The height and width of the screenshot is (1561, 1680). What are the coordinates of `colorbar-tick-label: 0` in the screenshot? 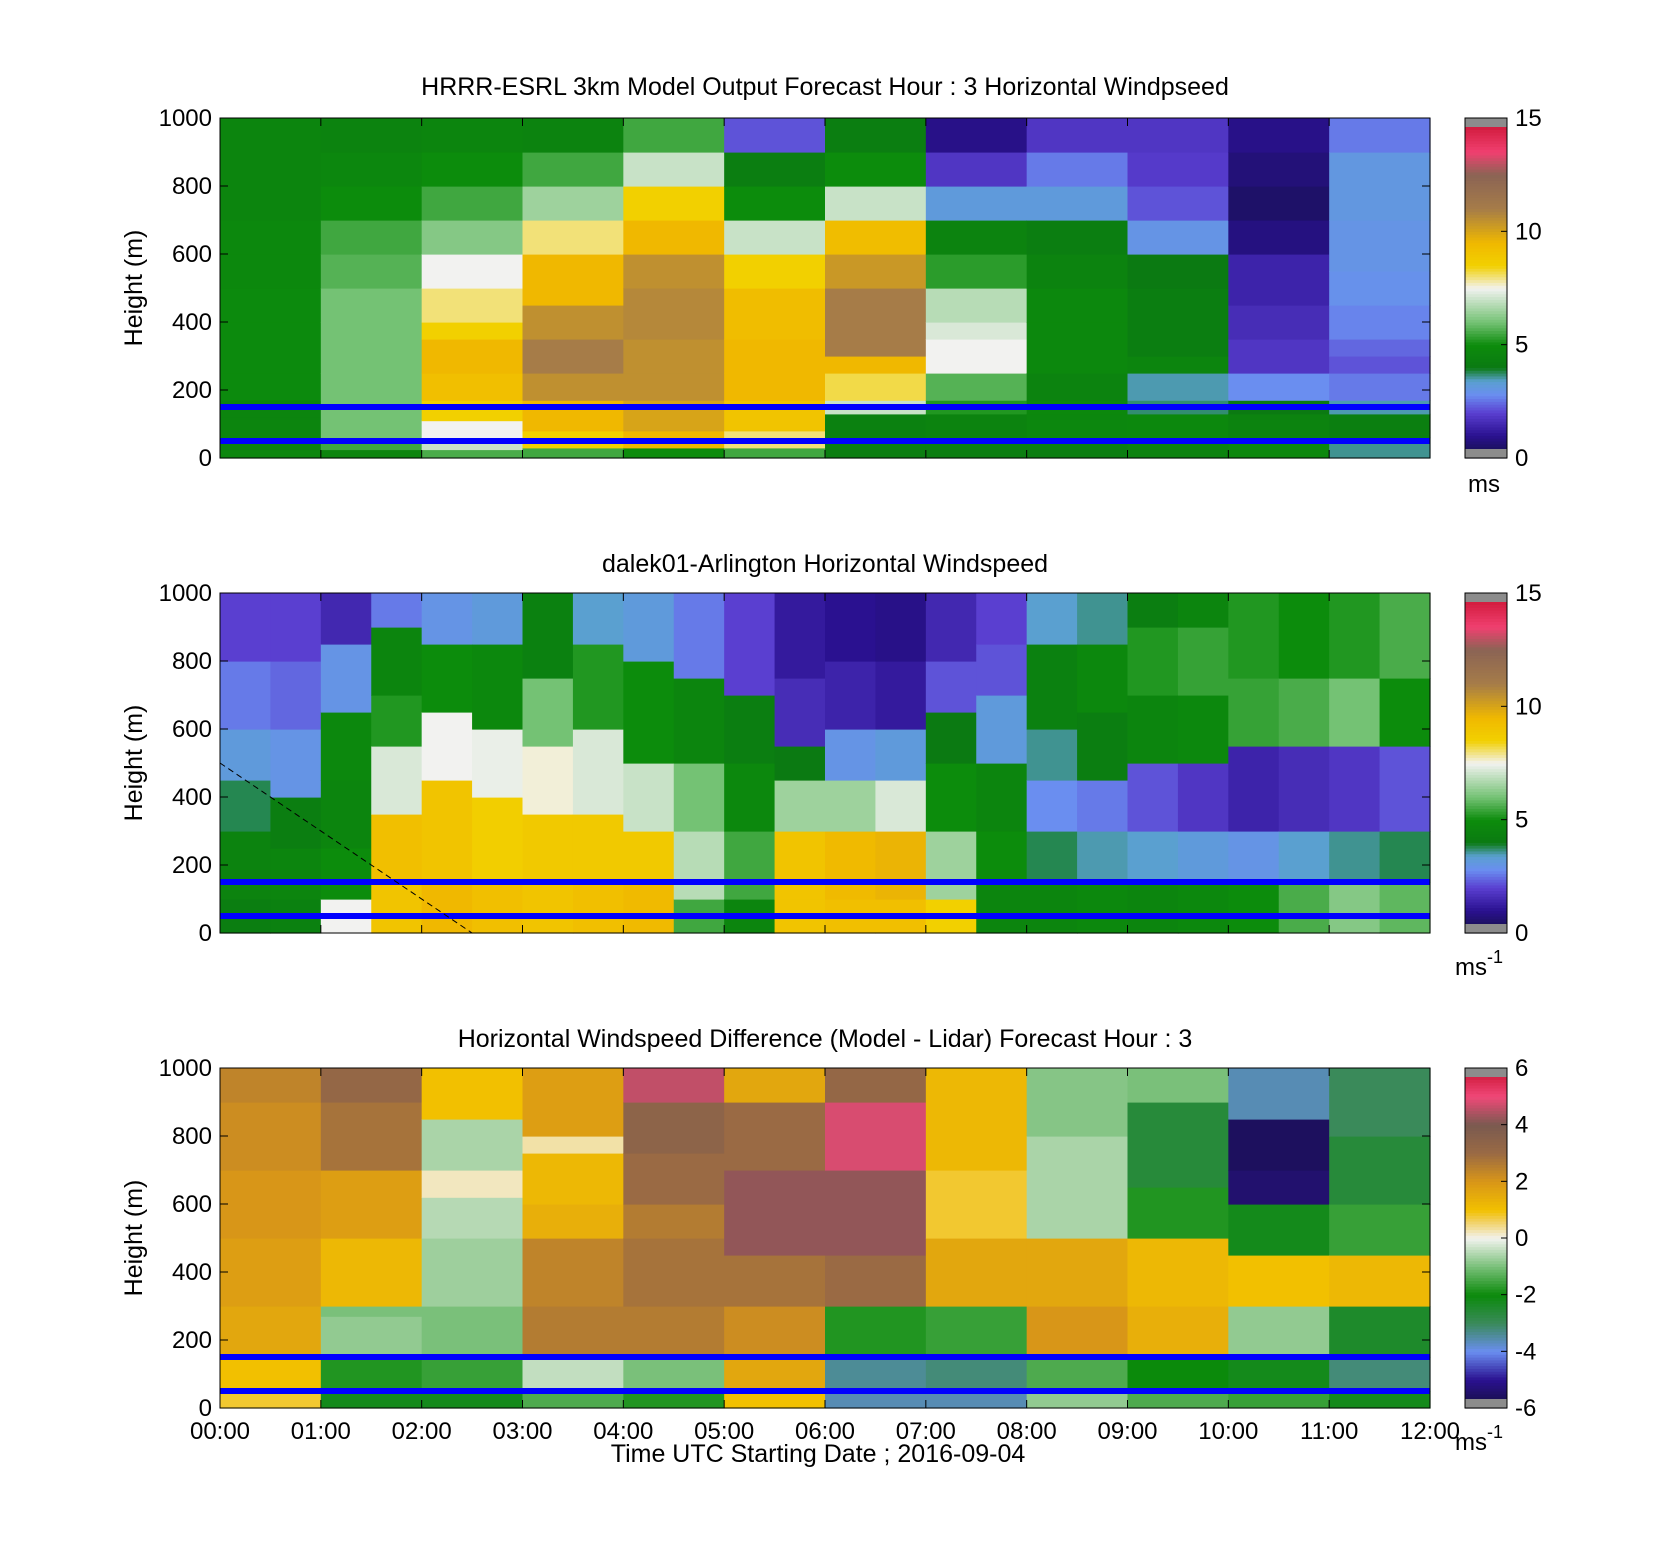 It's located at (1521, 1238).